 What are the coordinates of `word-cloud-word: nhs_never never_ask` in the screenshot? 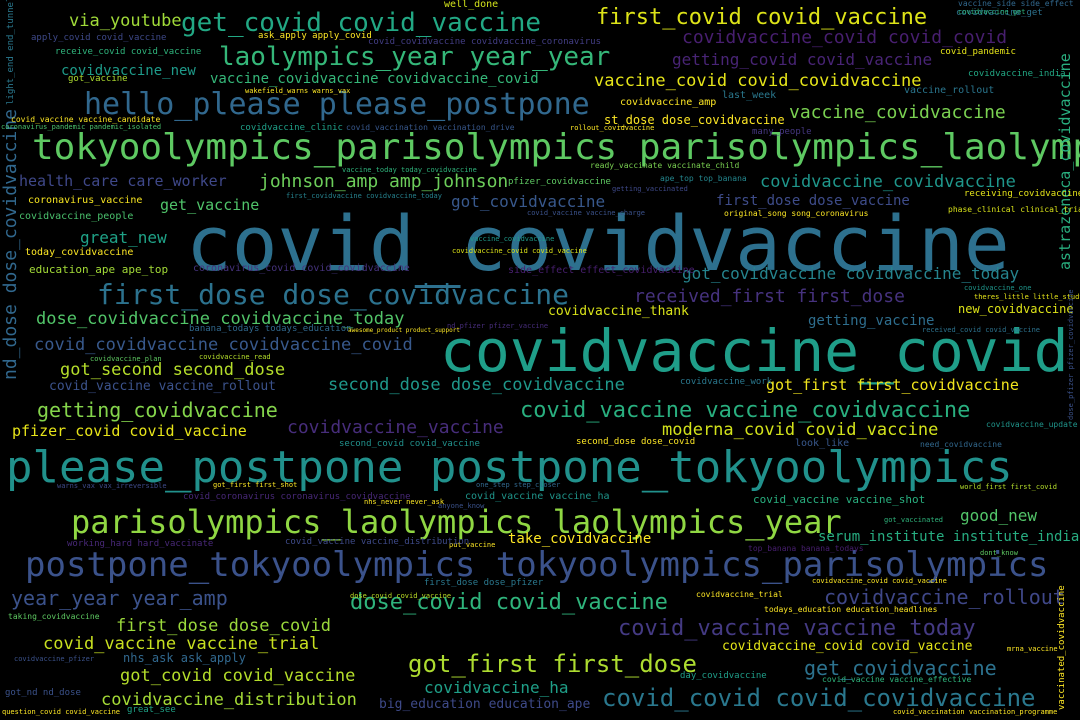 It's located at (404, 502).